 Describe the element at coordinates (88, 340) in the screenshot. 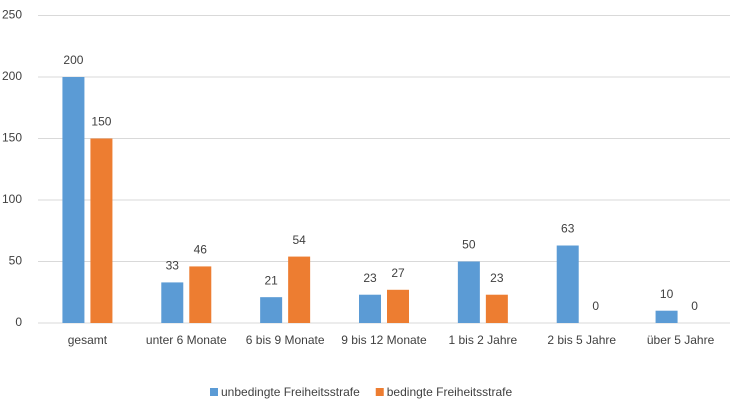

I see `x-tick-label: gesamt` at that location.